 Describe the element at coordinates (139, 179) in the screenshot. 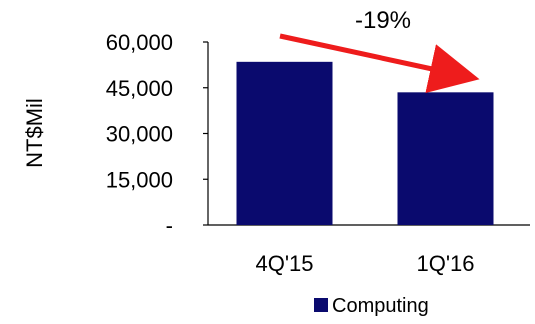

I see `y-tick-label: 15,000` at that location.